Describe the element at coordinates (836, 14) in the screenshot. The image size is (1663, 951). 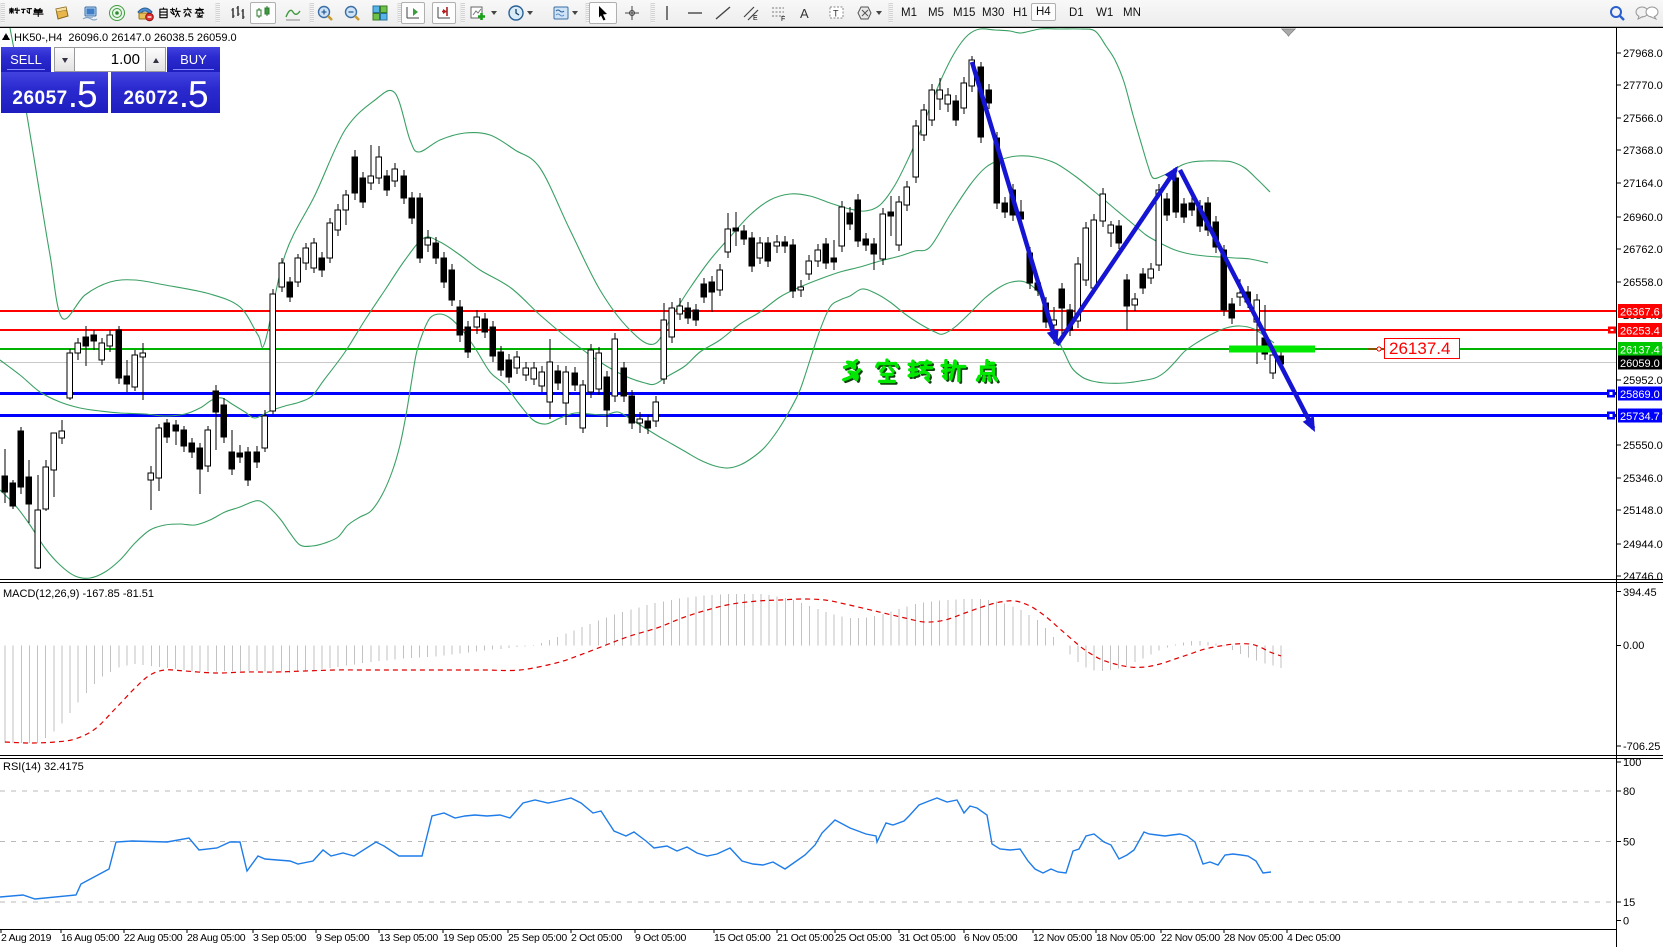
I see `svg-text: T` at that location.